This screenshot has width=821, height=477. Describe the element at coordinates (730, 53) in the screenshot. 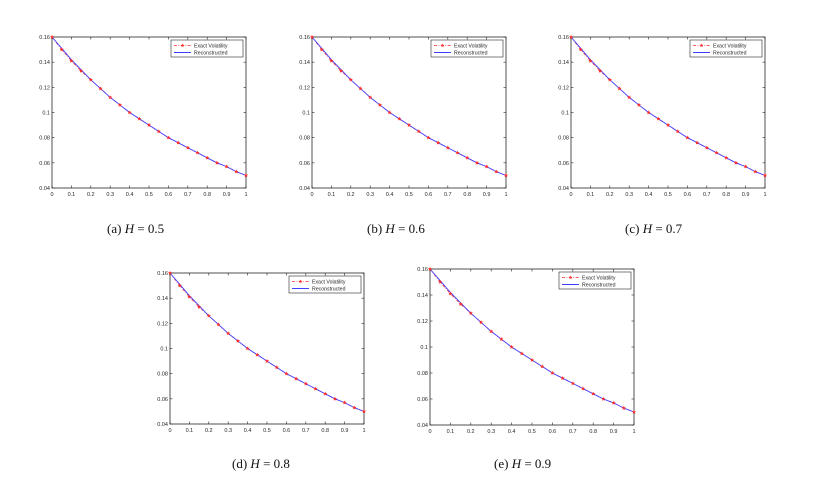

I see `legend-label-reconstructed: Reconstructed` at that location.